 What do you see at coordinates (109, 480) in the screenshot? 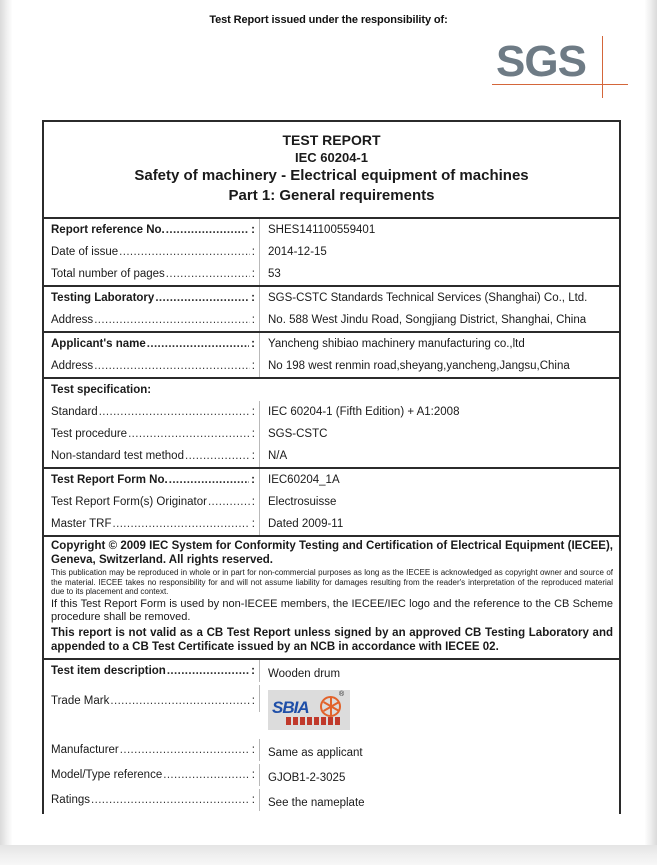
I see `field-label-text: Test Report Form No.` at bounding box center [109, 480].